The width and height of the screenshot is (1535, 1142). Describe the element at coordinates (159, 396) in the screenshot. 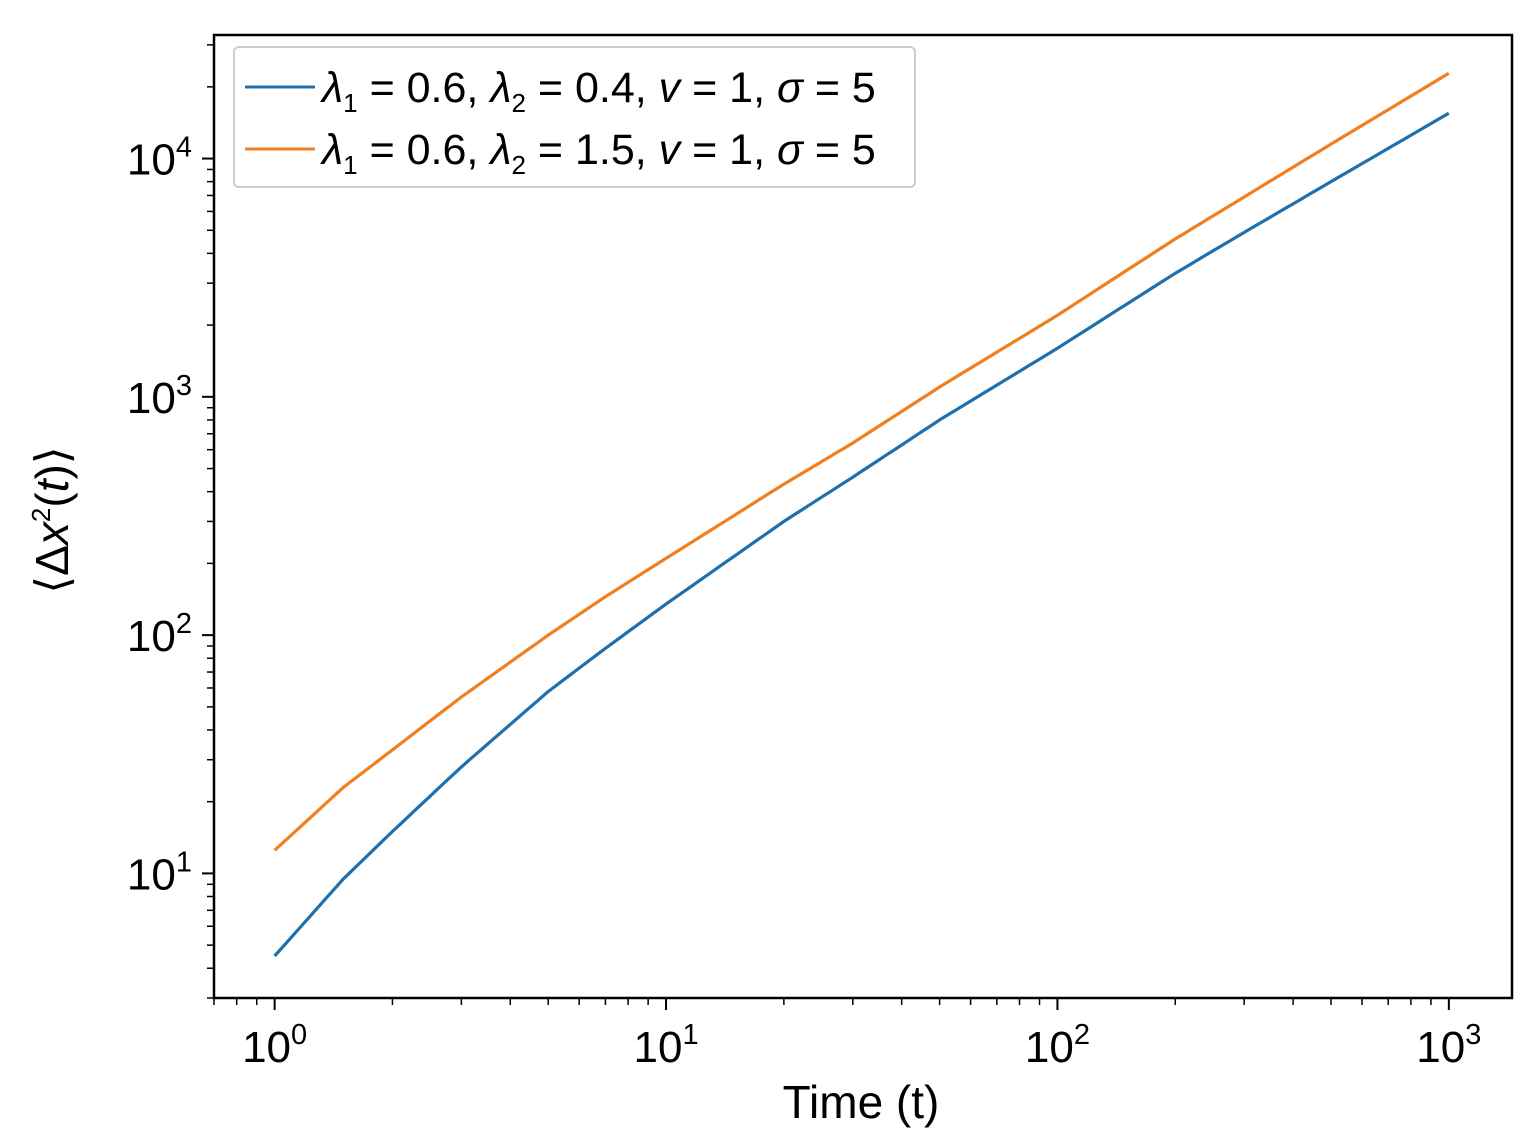

I see `y-tick-label: 10³` at that location.